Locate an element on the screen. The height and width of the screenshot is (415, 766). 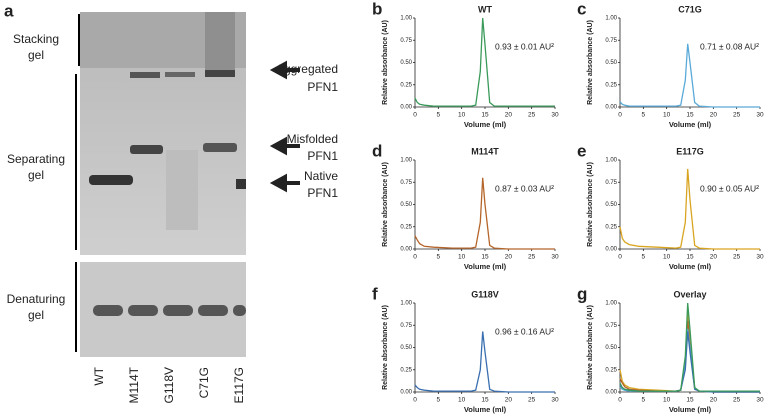
annotation: 0.87 ± 0.03 AU² is located at coordinates (524, 189).